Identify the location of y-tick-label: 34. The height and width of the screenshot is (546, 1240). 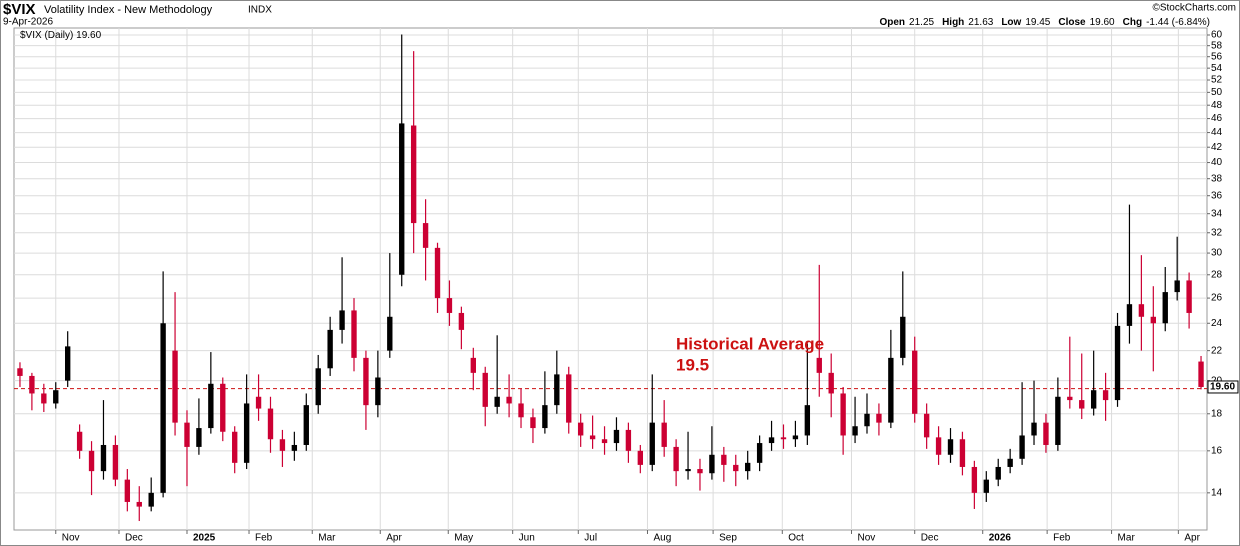
(1217, 213).